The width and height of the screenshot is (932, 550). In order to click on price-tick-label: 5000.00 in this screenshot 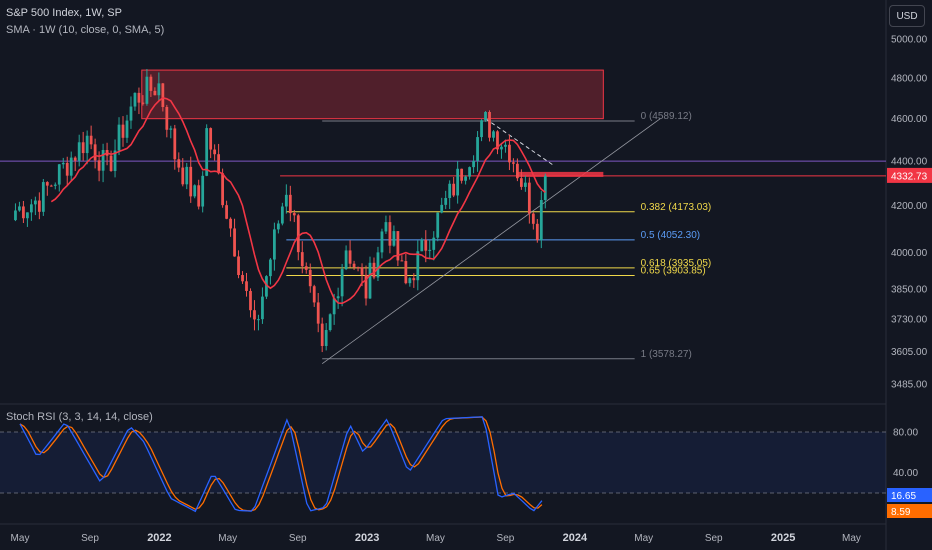, I will do `click(909, 40)`.